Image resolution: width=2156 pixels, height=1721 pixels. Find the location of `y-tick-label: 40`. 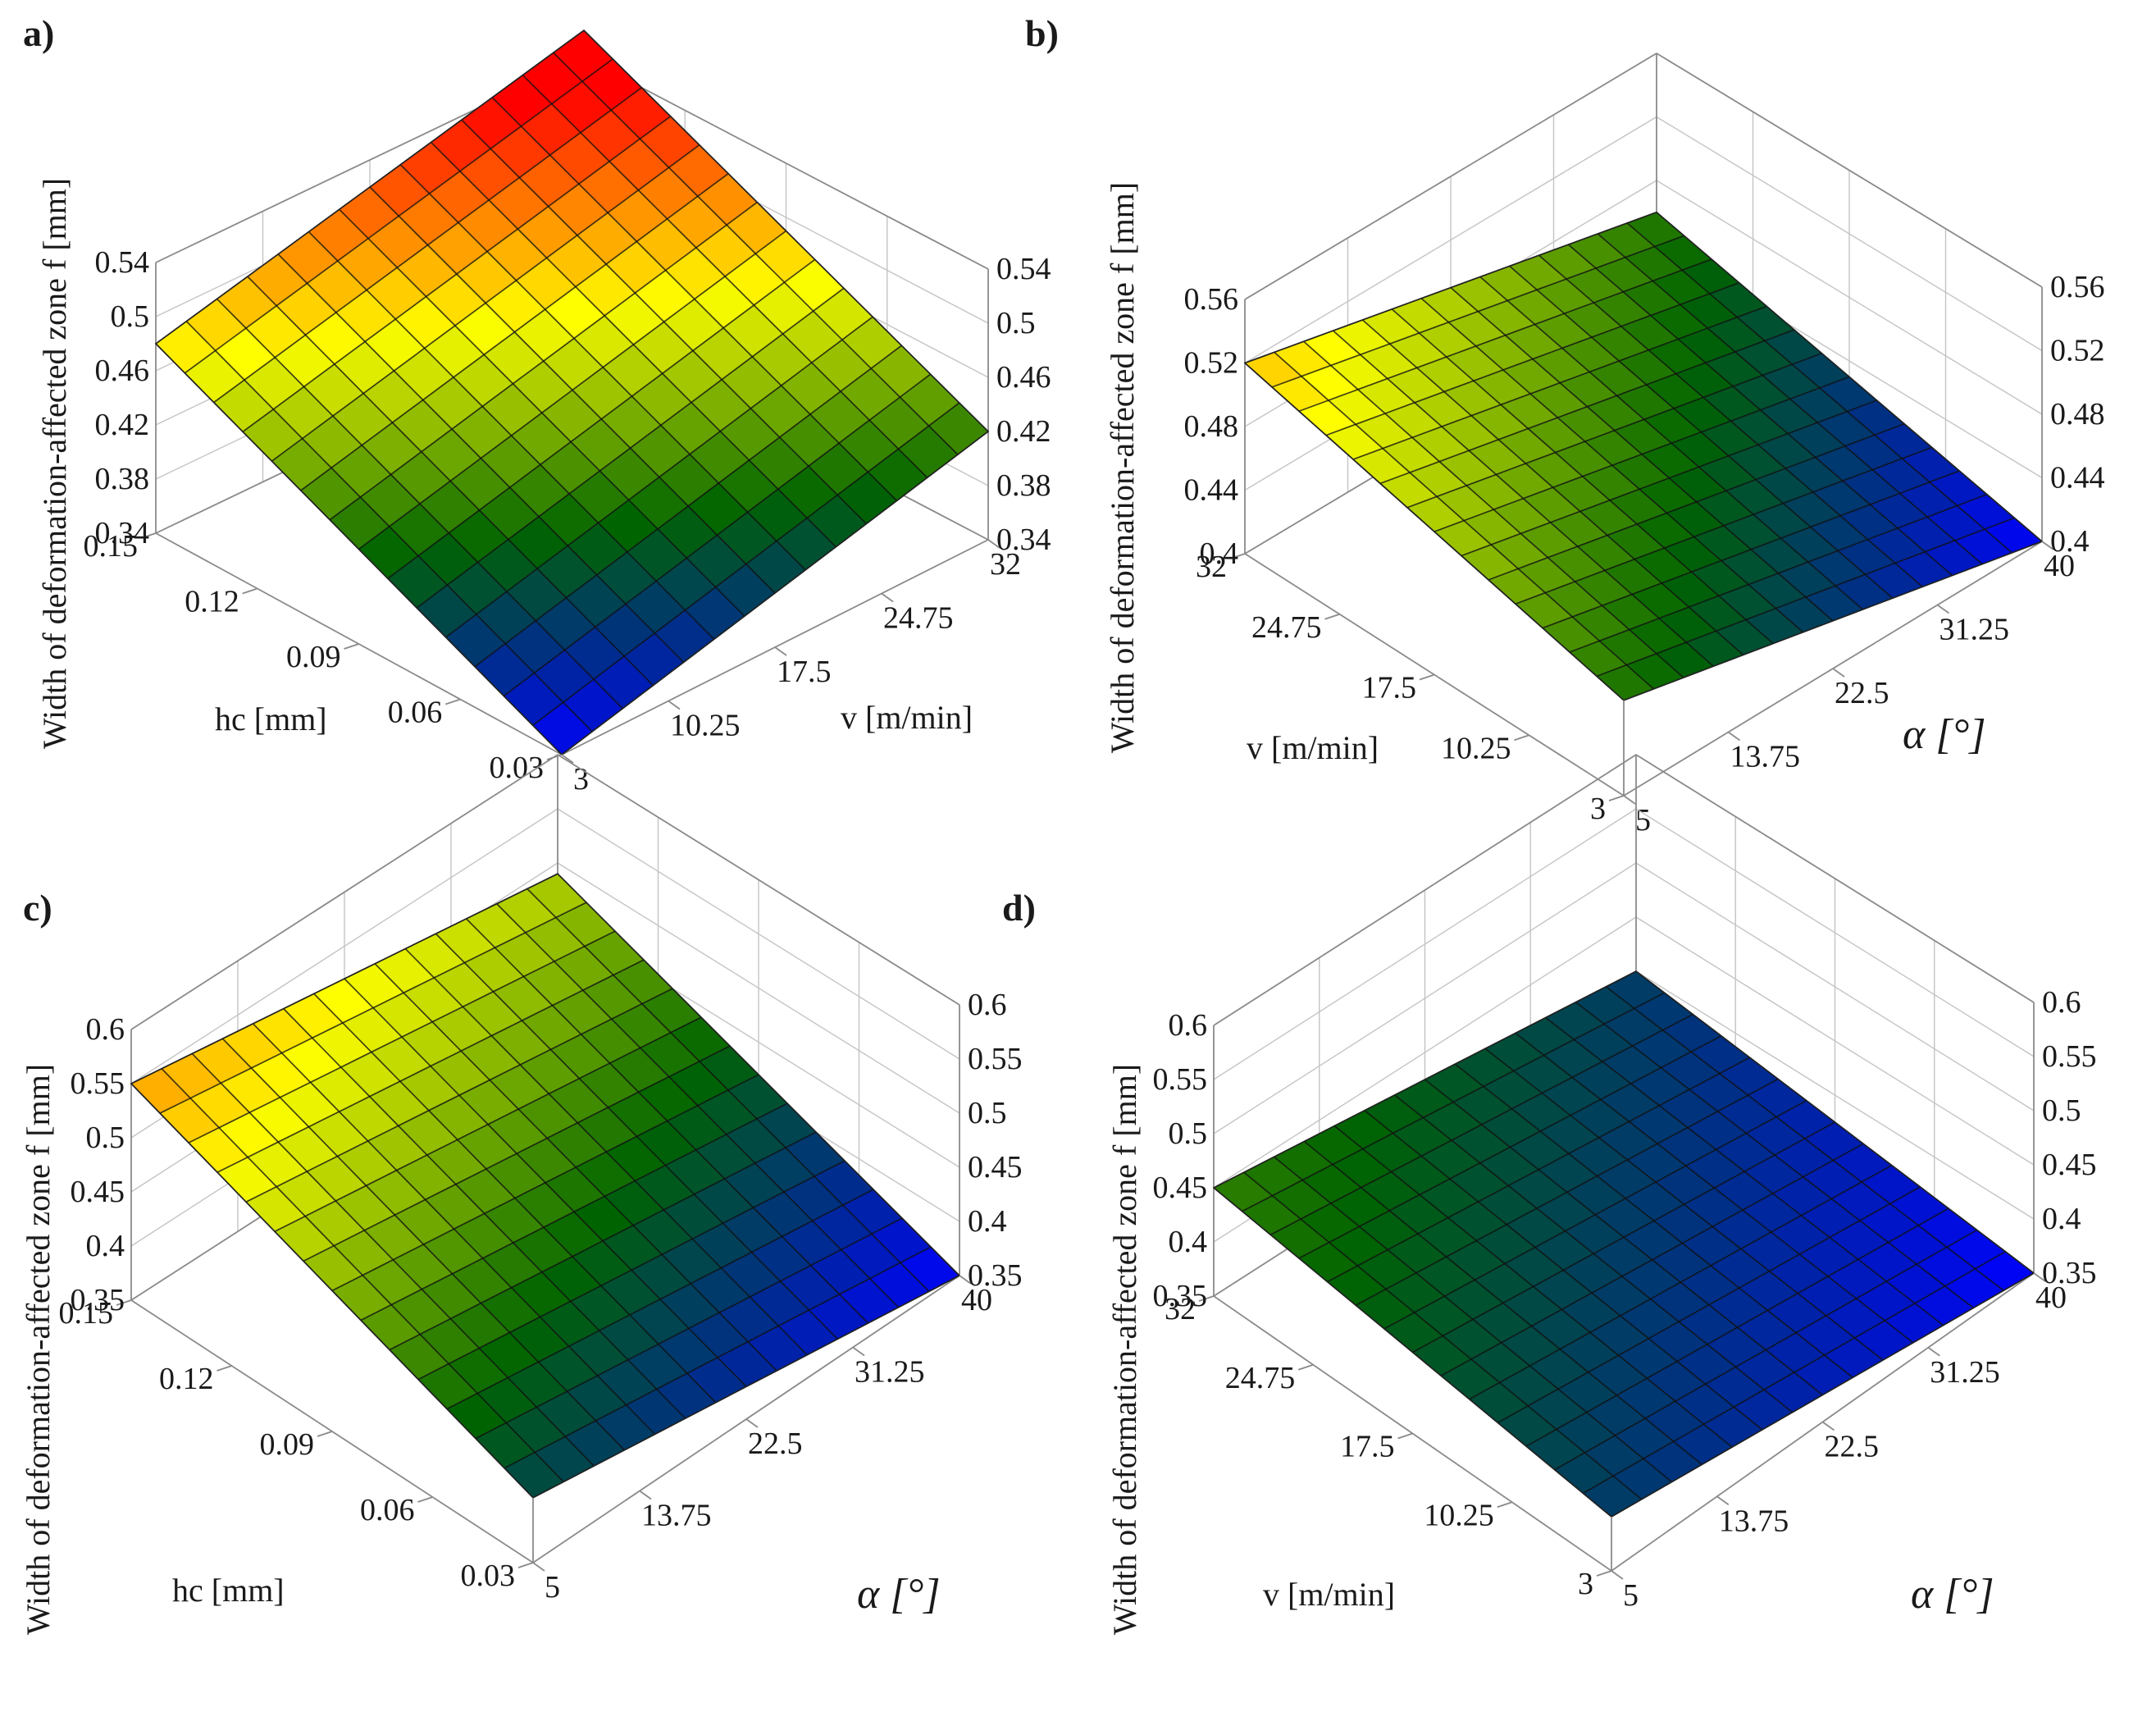

y-tick-label: 40 is located at coordinates (977, 1300).